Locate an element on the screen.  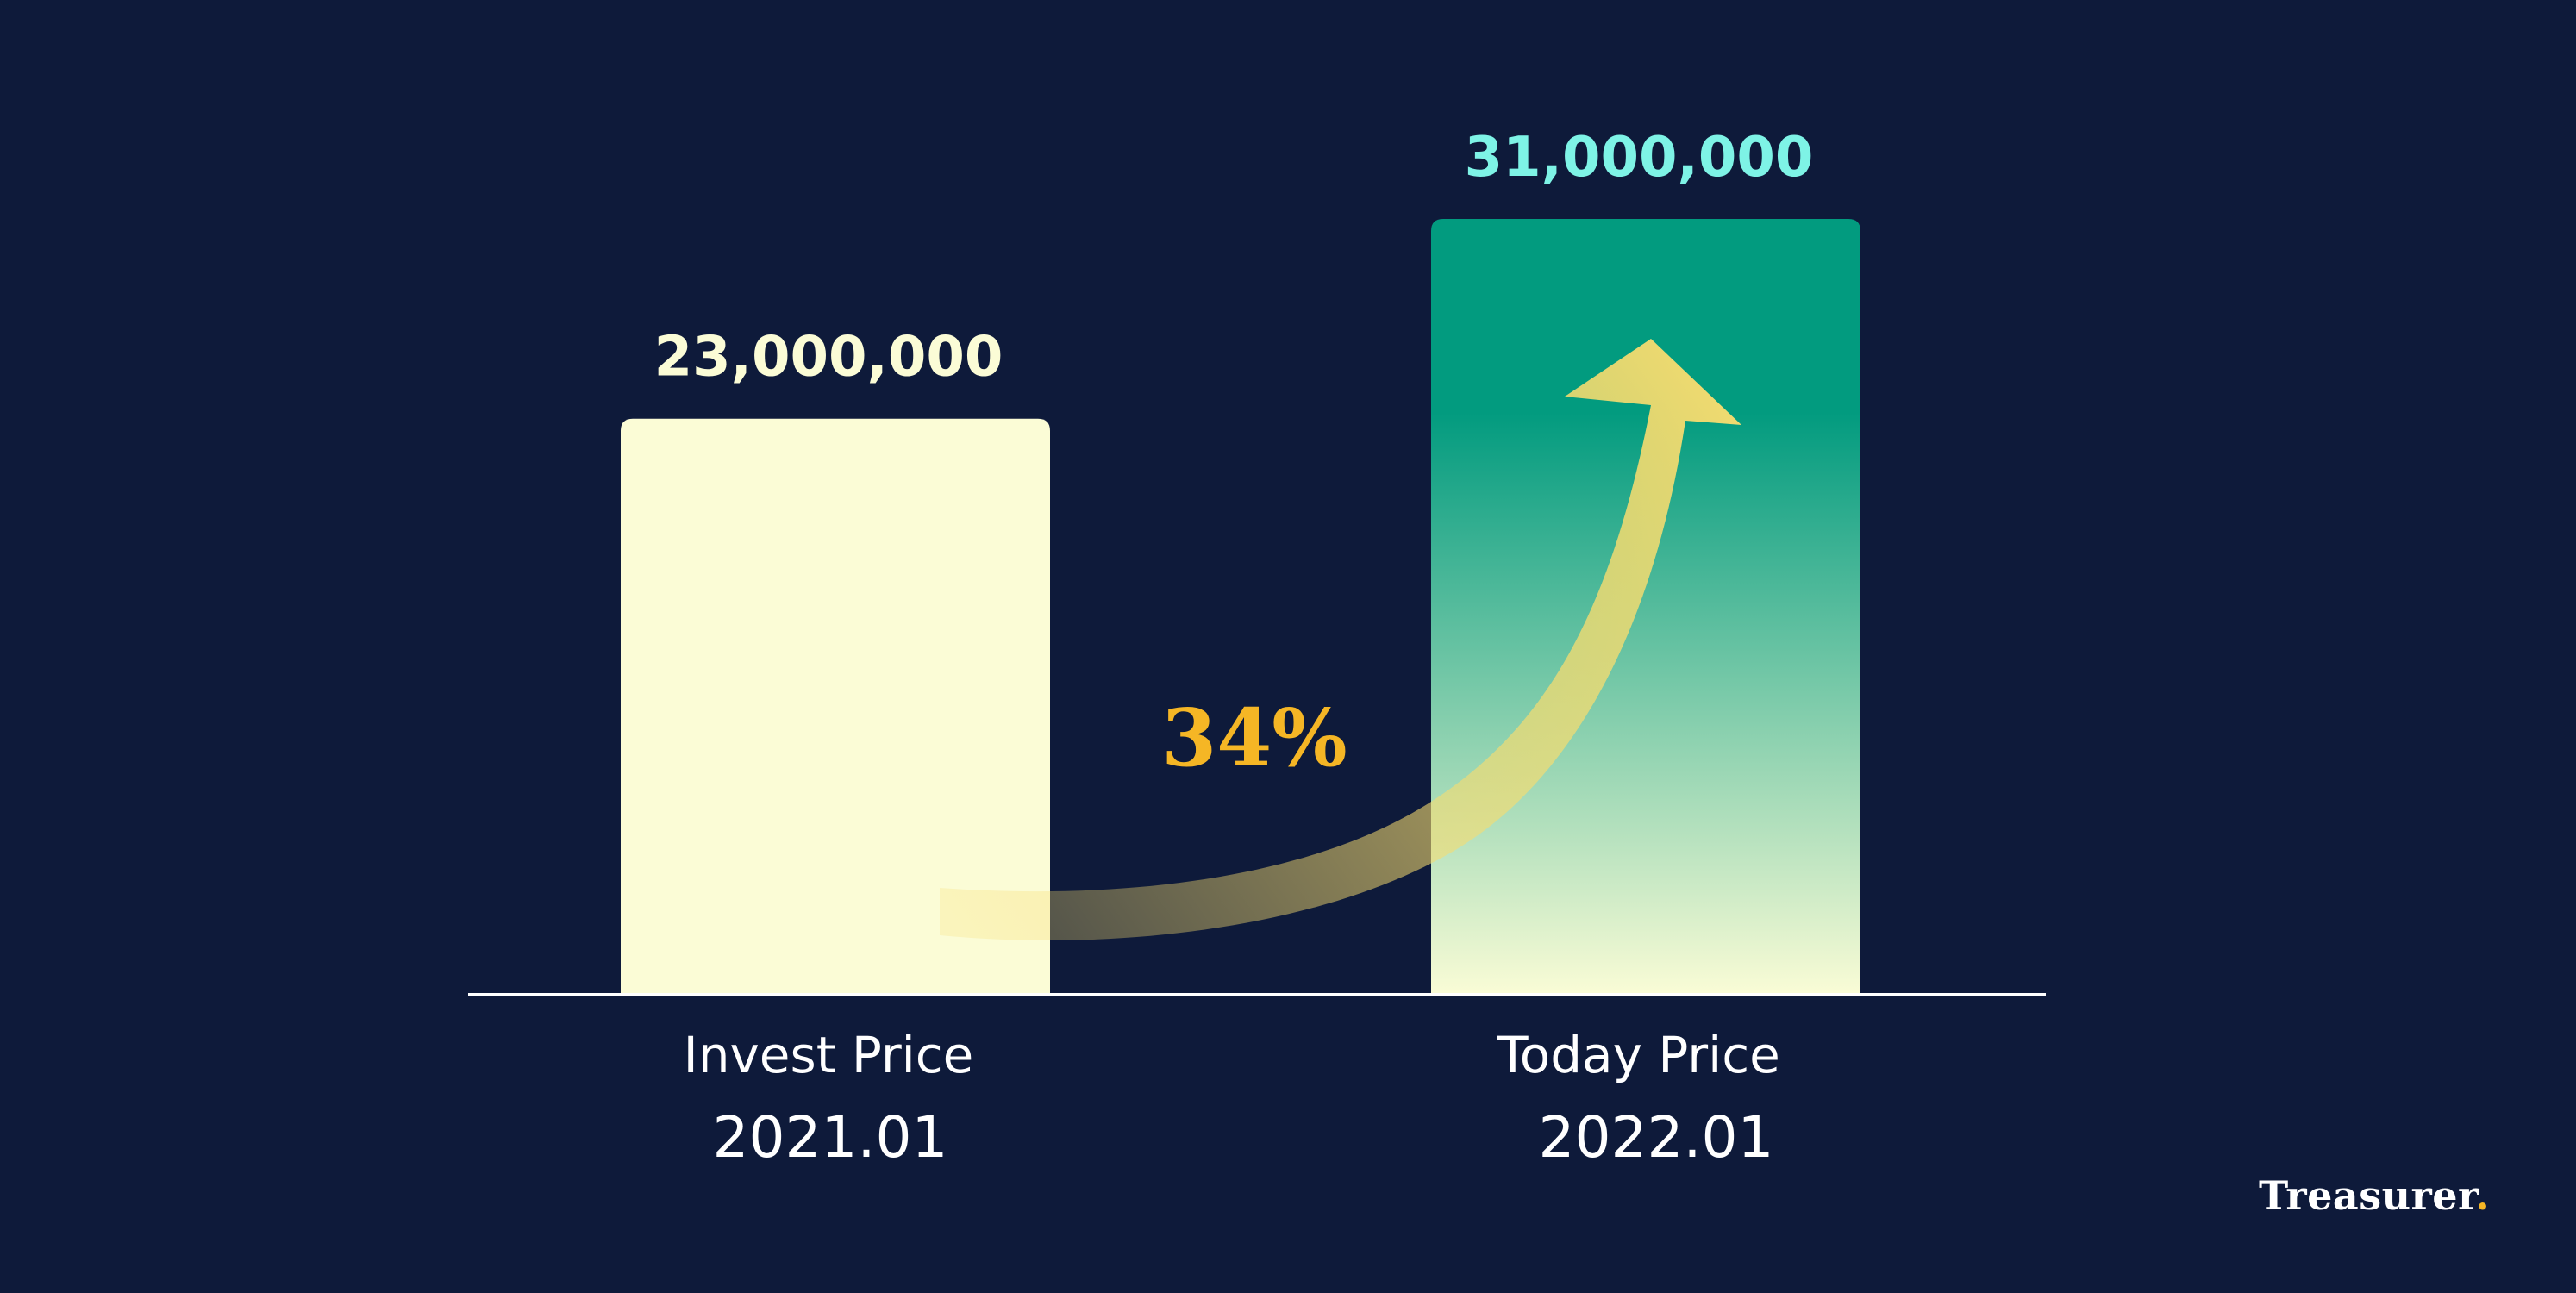
date-label: 2022.01 is located at coordinates (1657, 1137).